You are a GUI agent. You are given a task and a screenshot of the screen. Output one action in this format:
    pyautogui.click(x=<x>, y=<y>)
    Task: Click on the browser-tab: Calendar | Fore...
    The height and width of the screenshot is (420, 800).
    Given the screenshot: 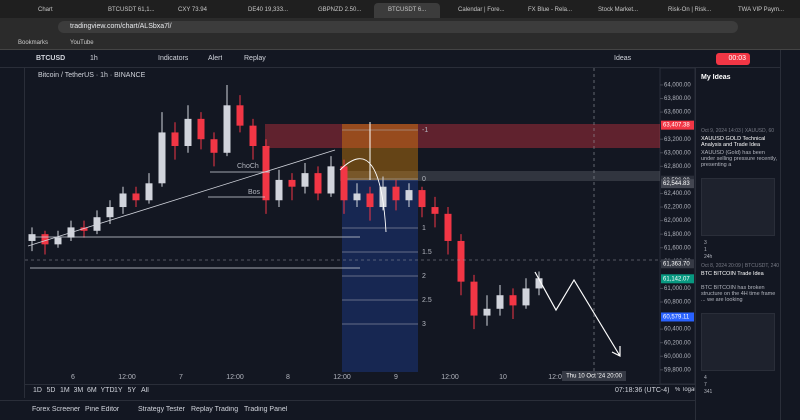 What is the action you would take?
    pyautogui.click(x=481, y=10)
    